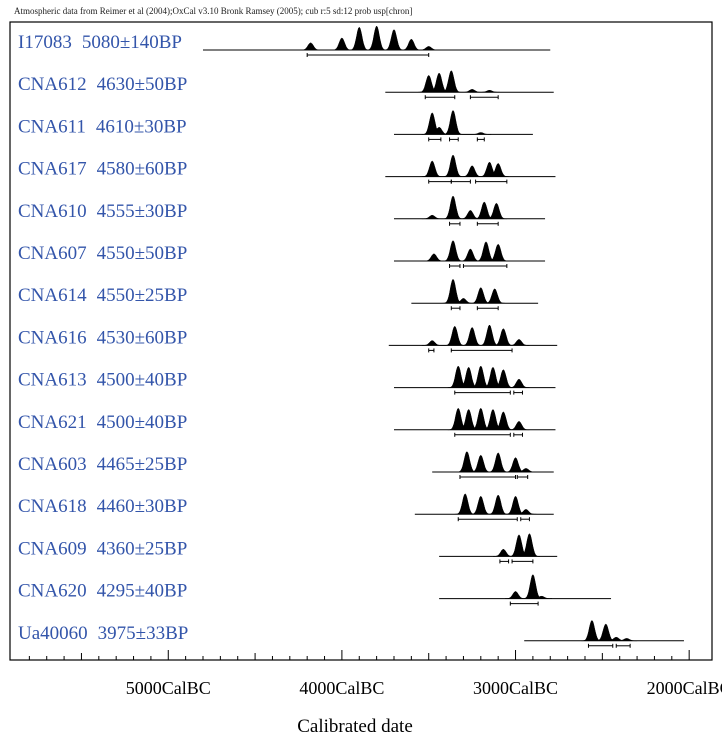 The image size is (722, 740). I want to click on sample-label: CNA607 4550±50BP, so click(102, 253).